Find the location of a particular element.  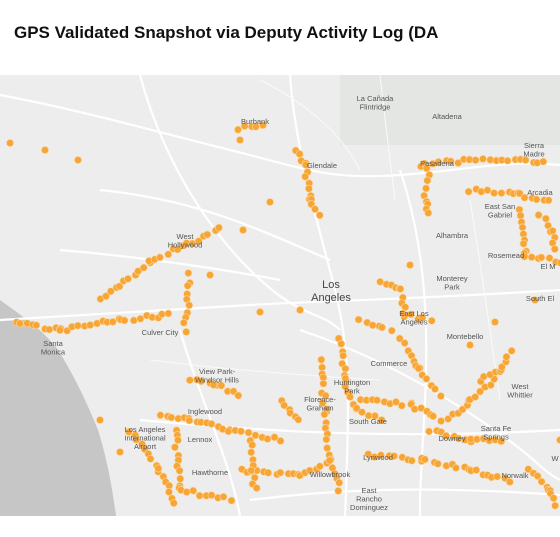

place-label: Commerce is located at coordinates (389, 363).